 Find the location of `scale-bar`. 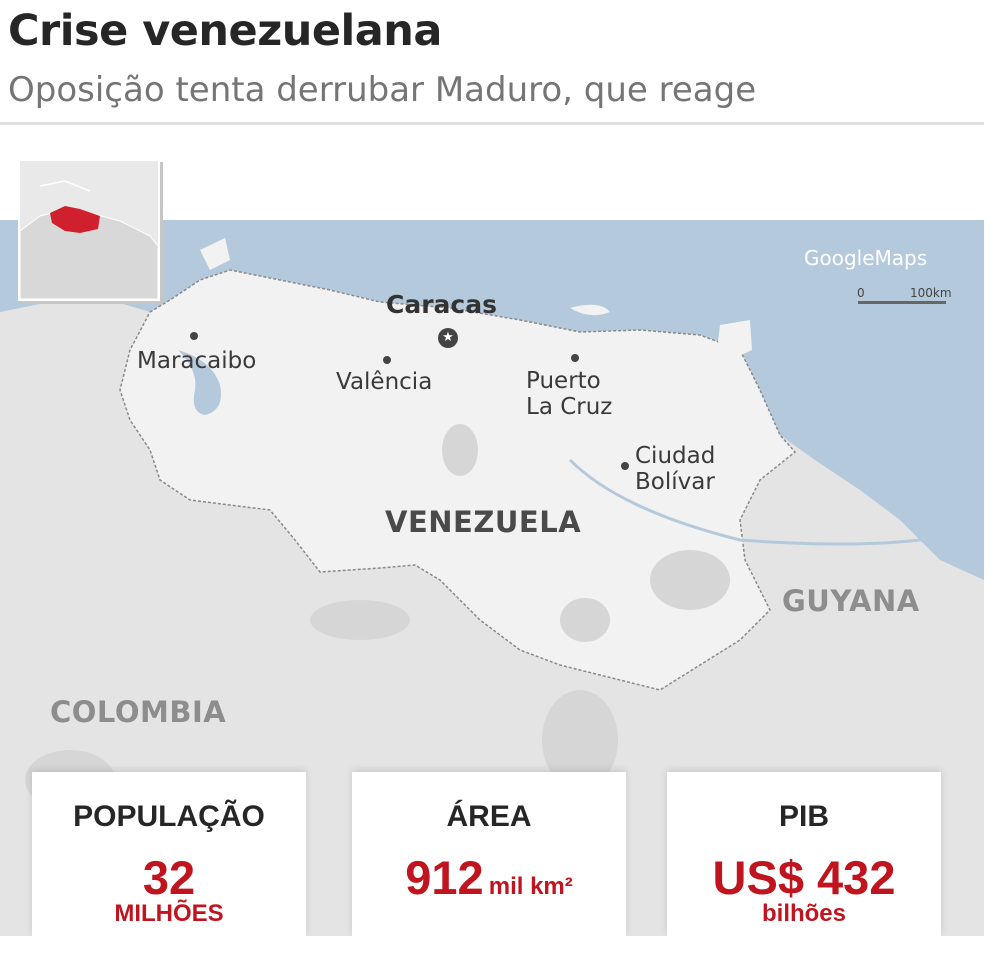

scale-bar is located at coordinates (902, 302).